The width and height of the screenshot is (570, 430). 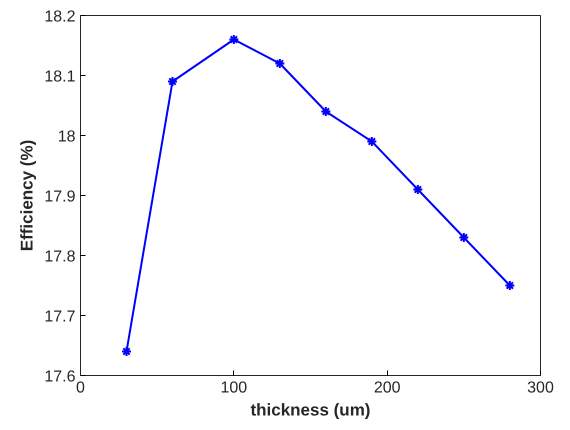 What do you see at coordinates (60, 377) in the screenshot?
I see `y-tick-label: 17.6` at bounding box center [60, 377].